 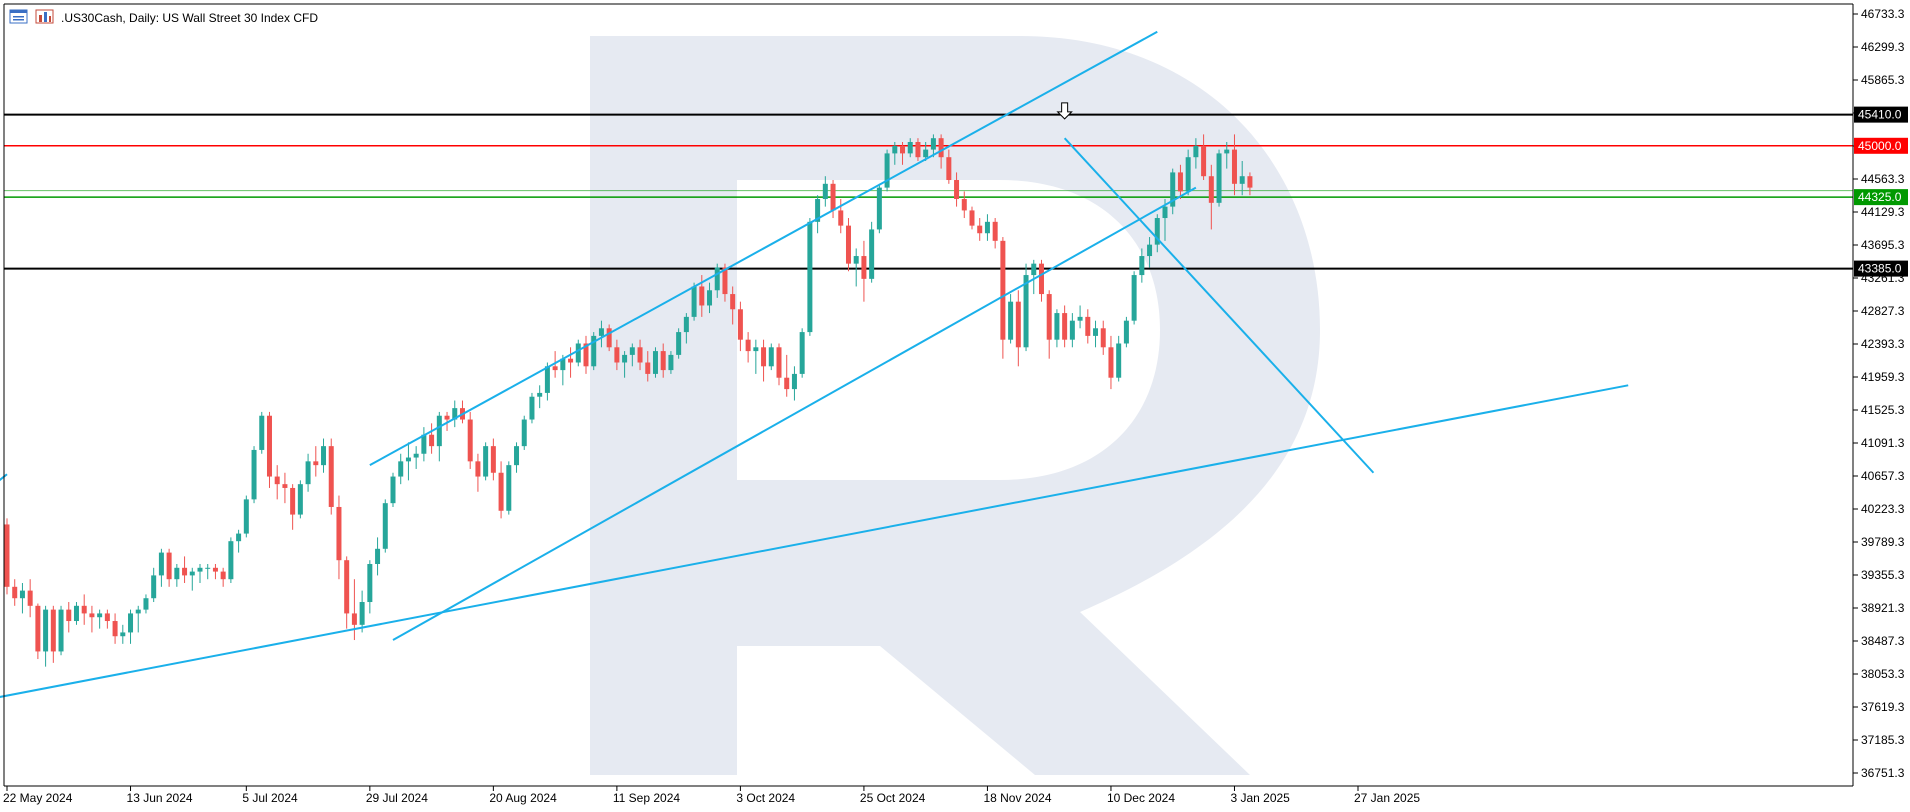 What do you see at coordinates (893, 798) in the screenshot?
I see `x-tick-label: 25 Oct 2024` at bounding box center [893, 798].